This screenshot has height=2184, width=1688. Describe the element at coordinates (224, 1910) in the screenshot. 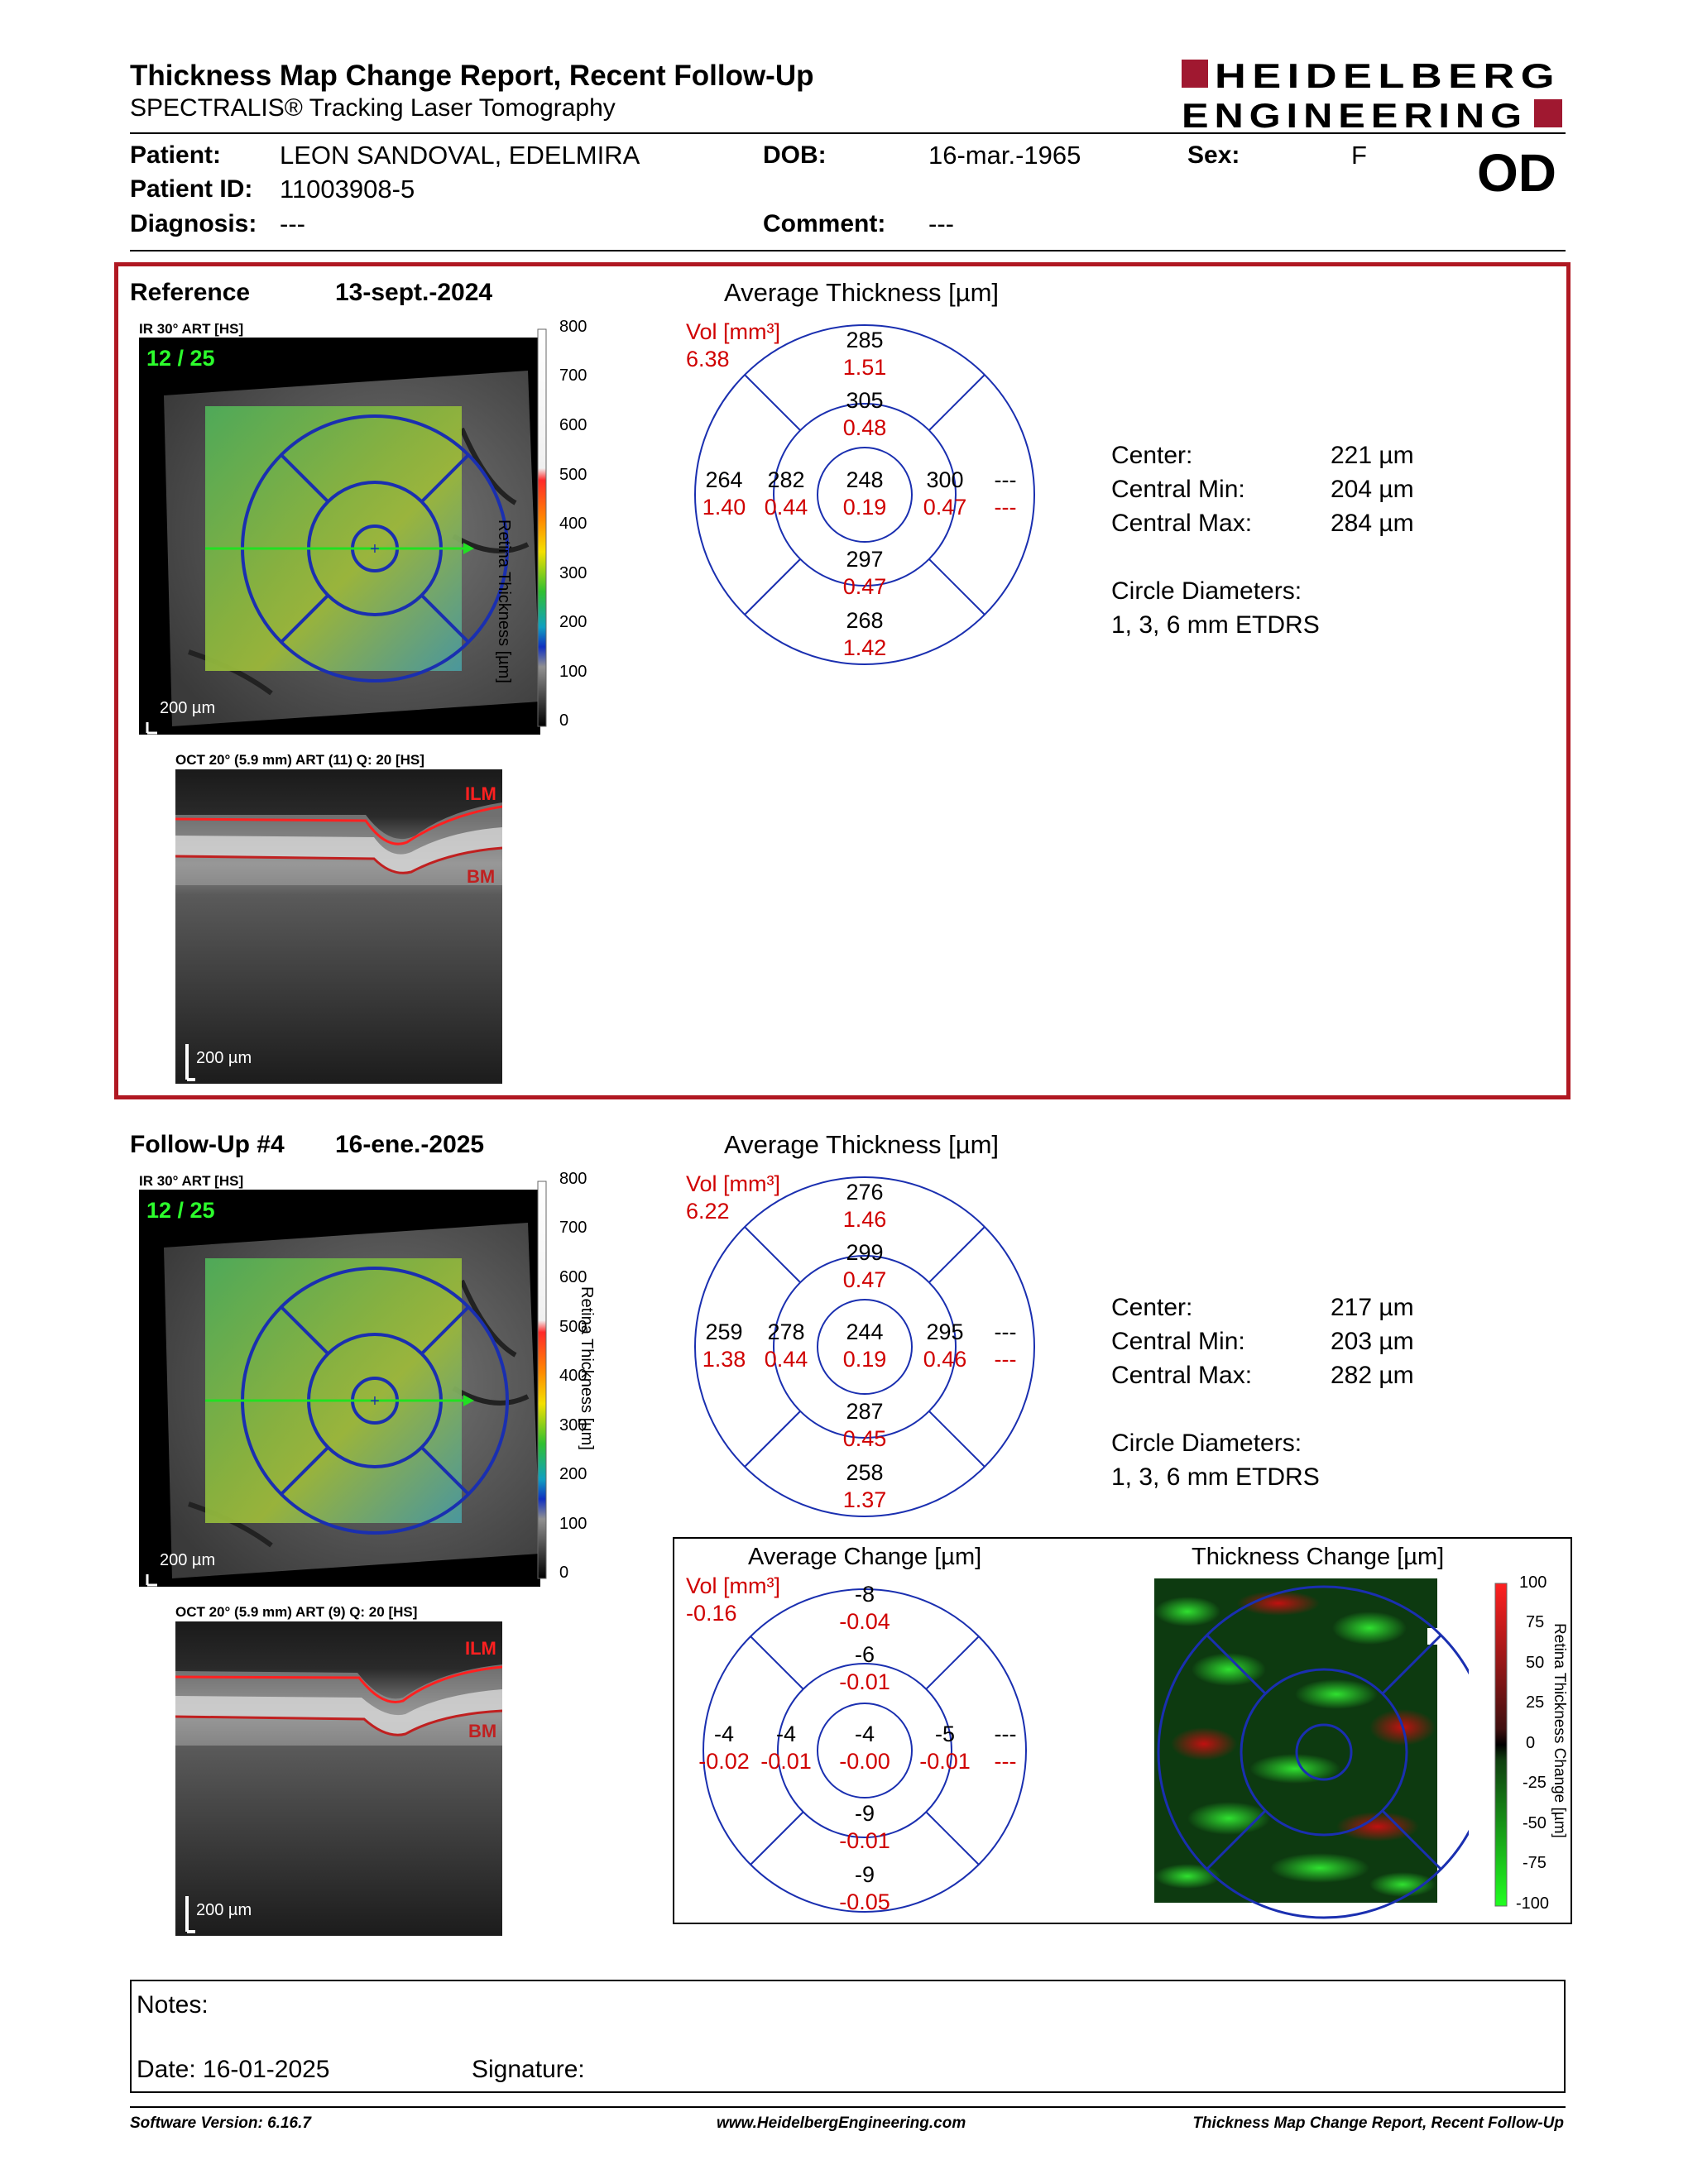

I see `followup-oct-scale: 200 µm` at that location.